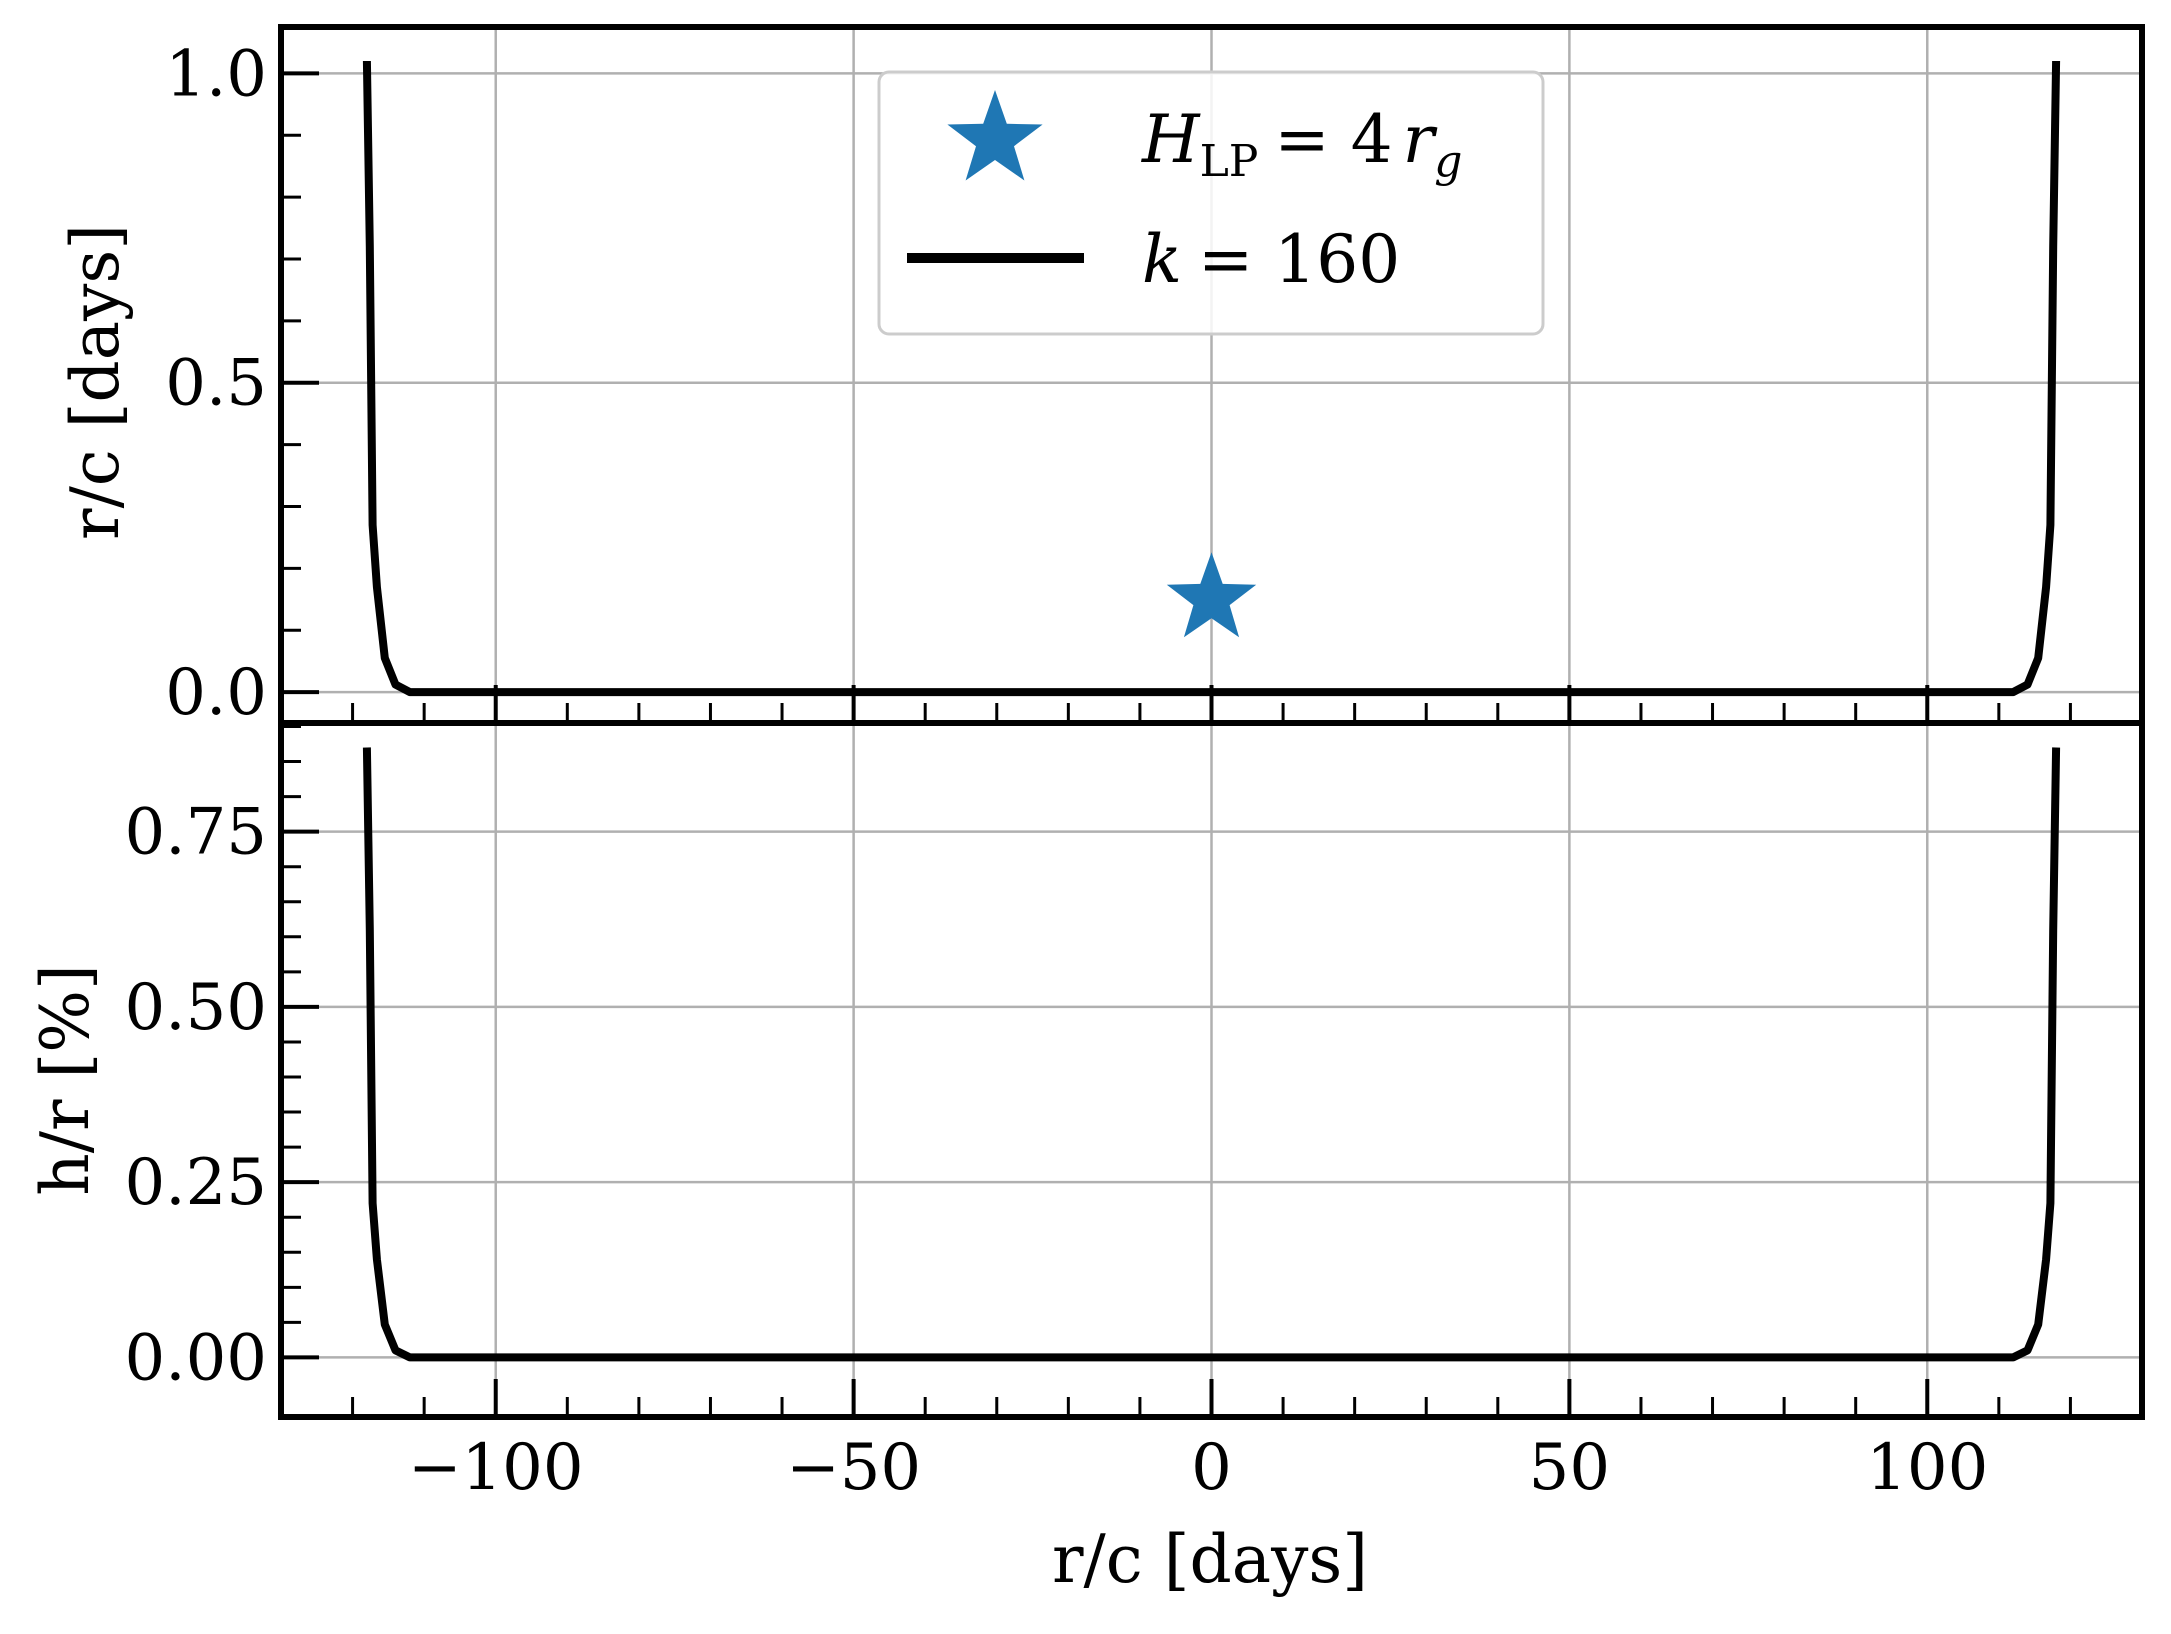 The height and width of the screenshot is (1634, 2171). What do you see at coordinates (853, 1468) in the screenshot?
I see `x-tick-label: −50` at bounding box center [853, 1468].